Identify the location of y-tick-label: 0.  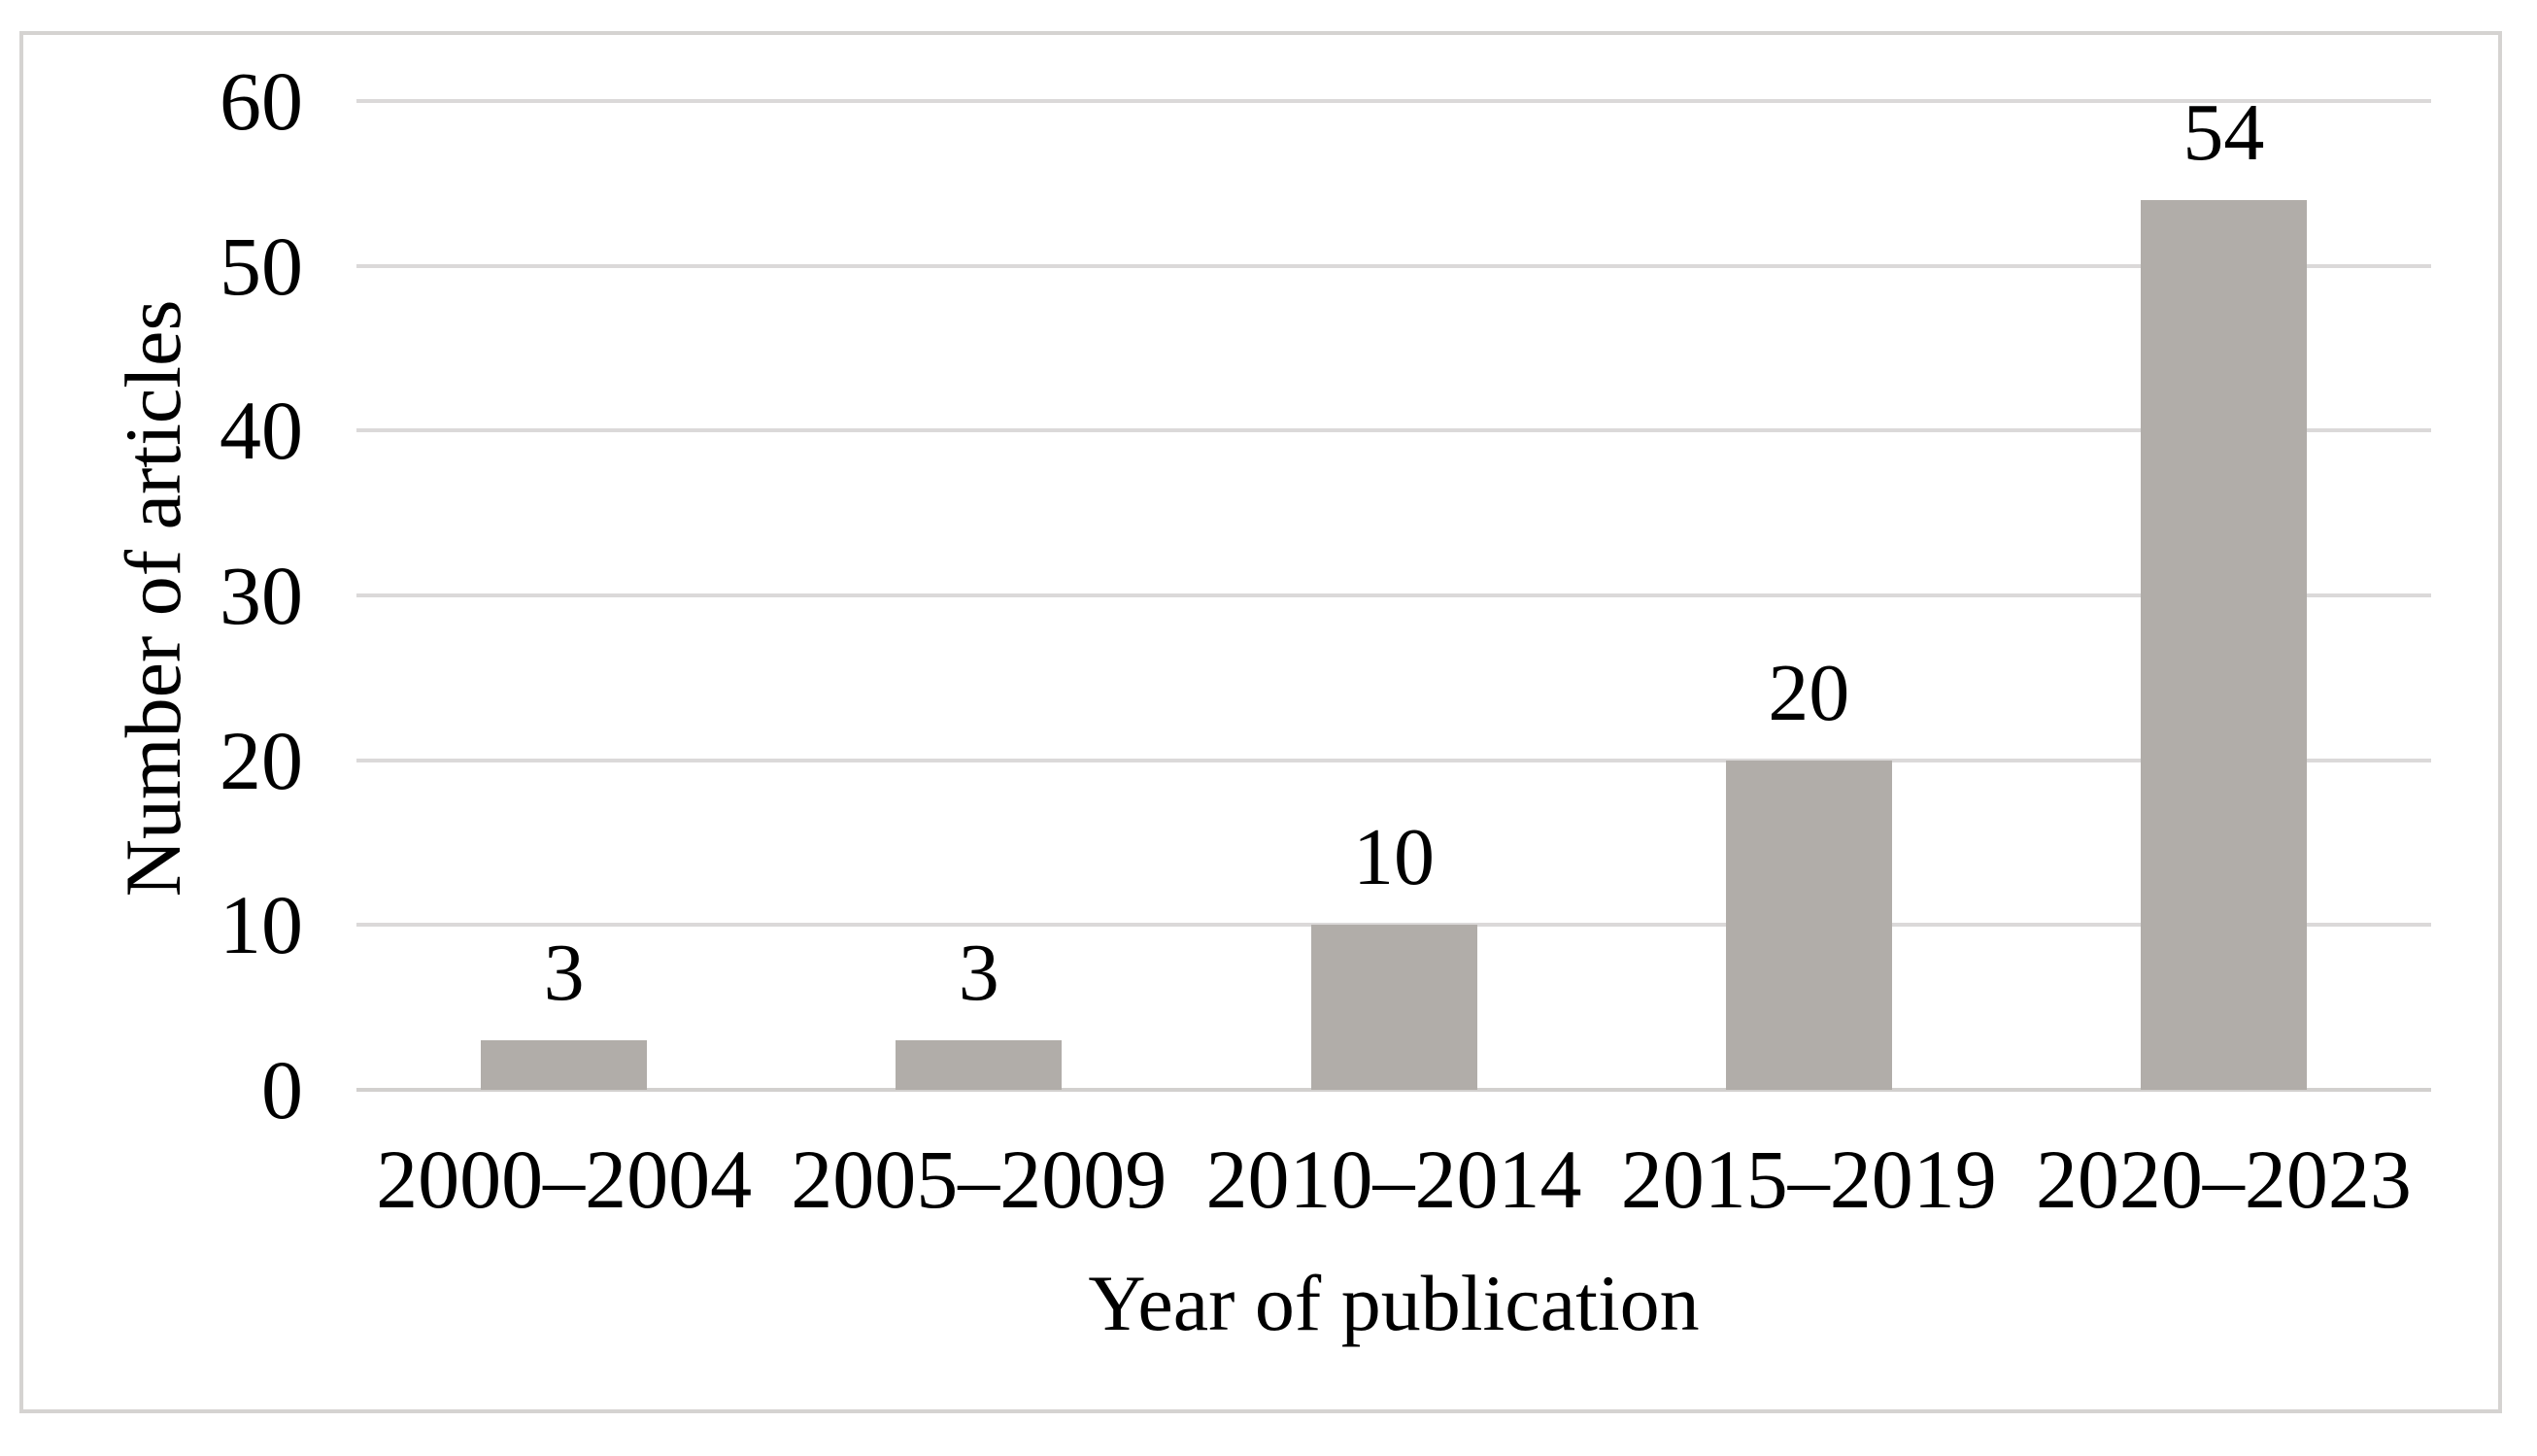
(282, 1089).